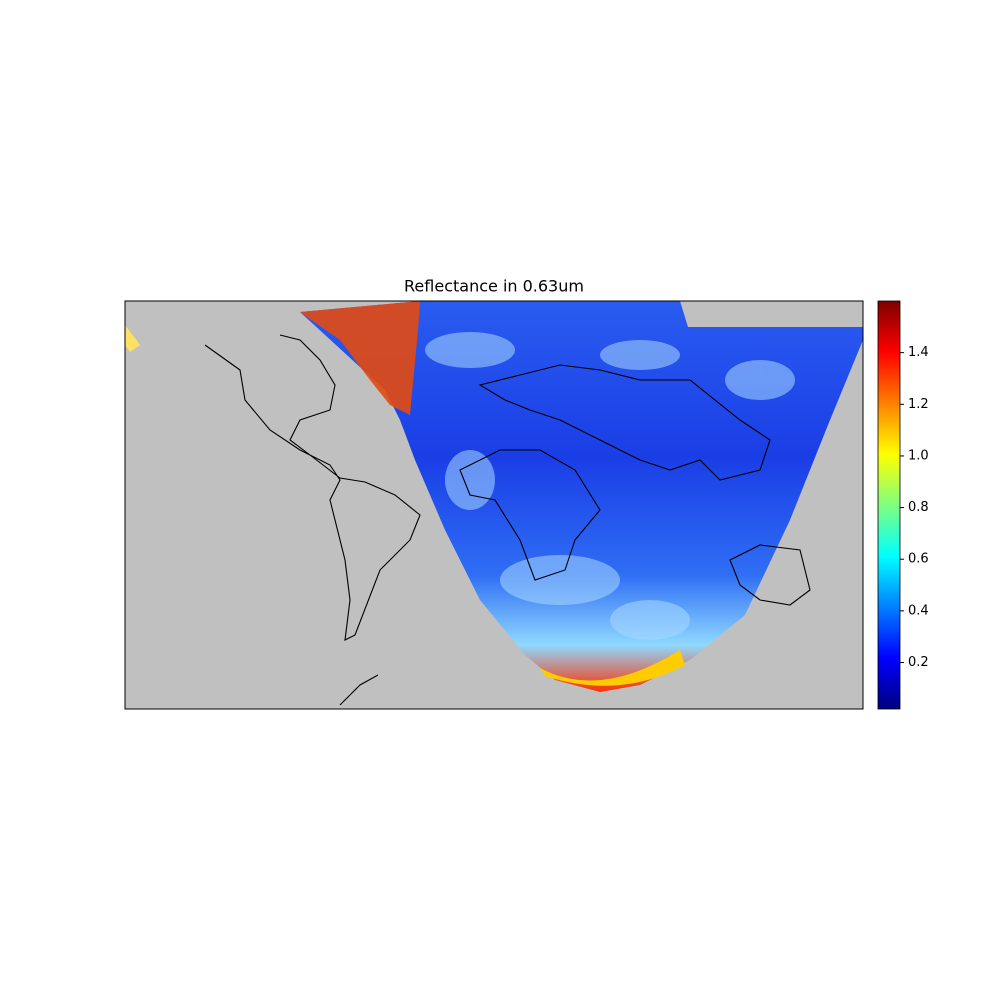  I want to click on antarctic-edge, so click(612, 668).